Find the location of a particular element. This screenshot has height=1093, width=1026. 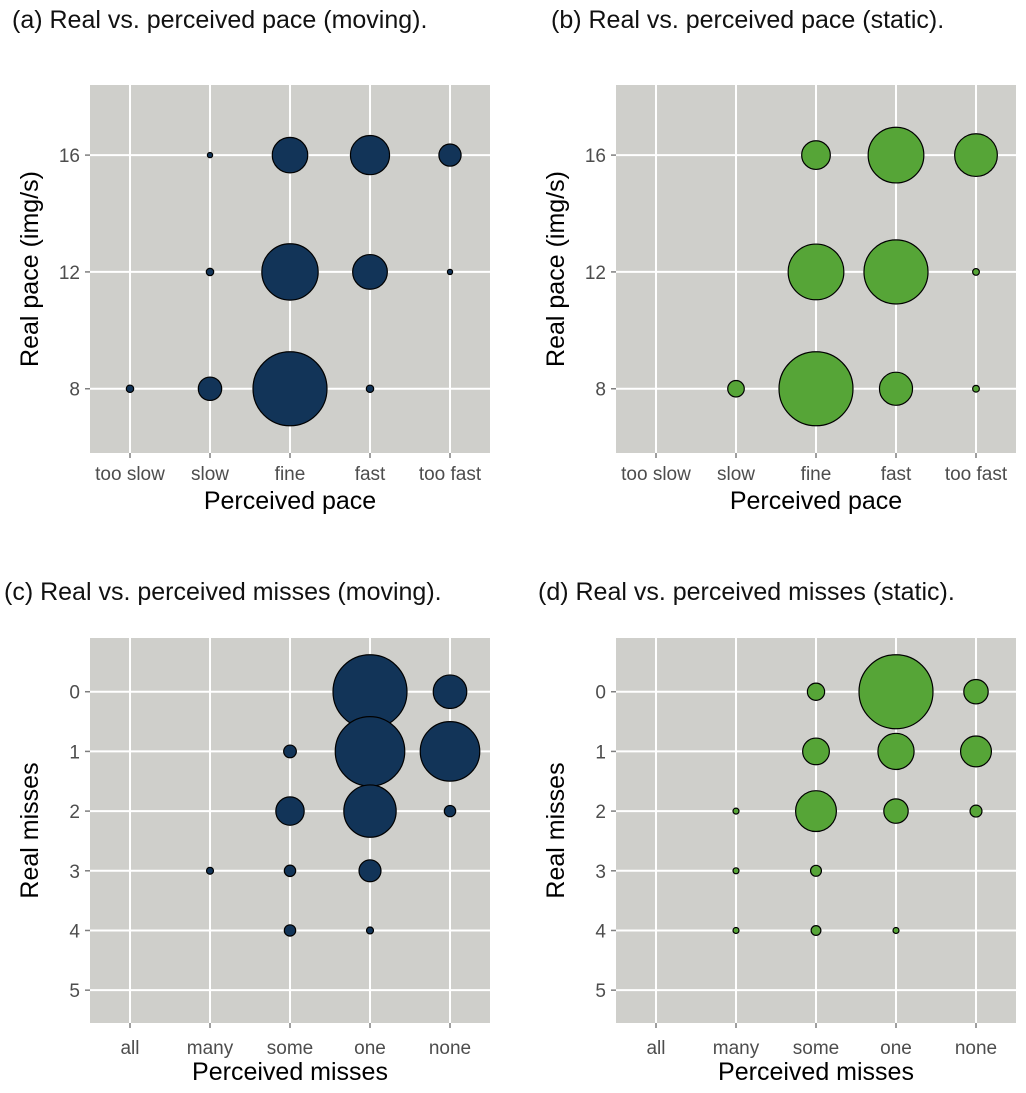

caption-a: (a) Real vs. perceived pace (moving). is located at coordinates (220, 20).